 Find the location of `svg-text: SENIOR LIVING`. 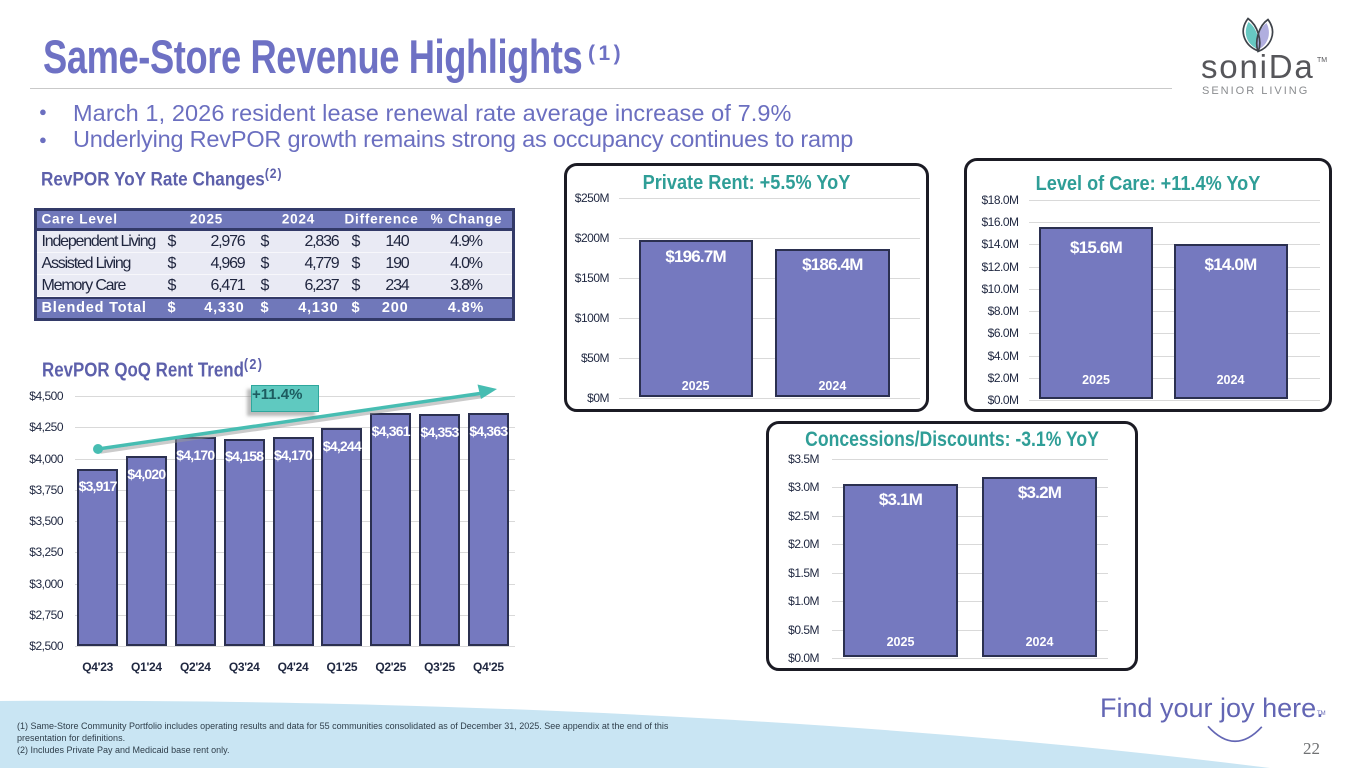

svg-text: SENIOR LIVING is located at coordinates (1255, 91).